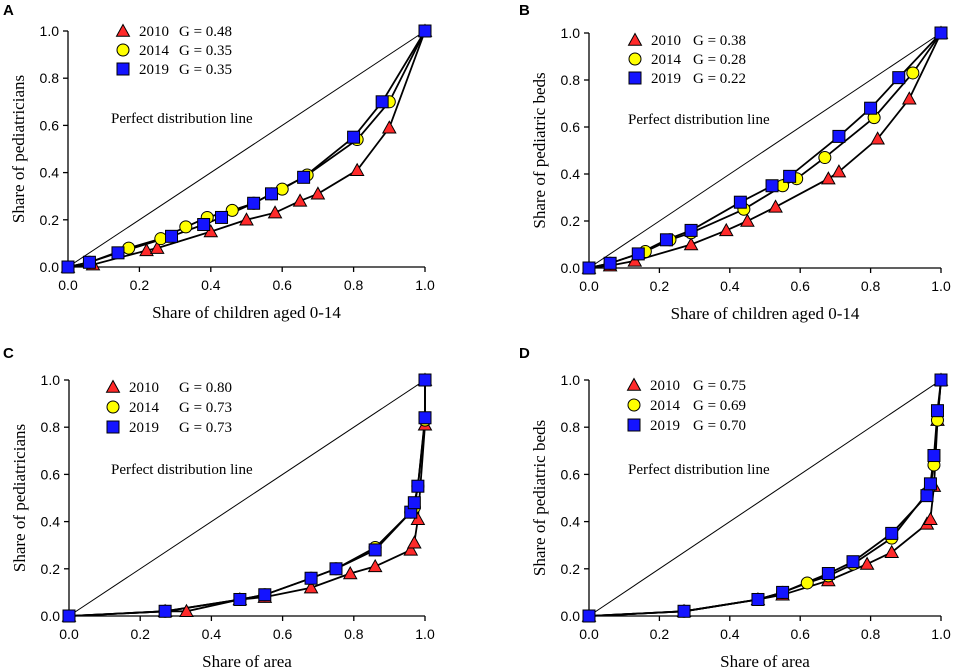 This screenshot has height=670, width=957. I want to click on legend-gini: G = 0.75, so click(719, 386).